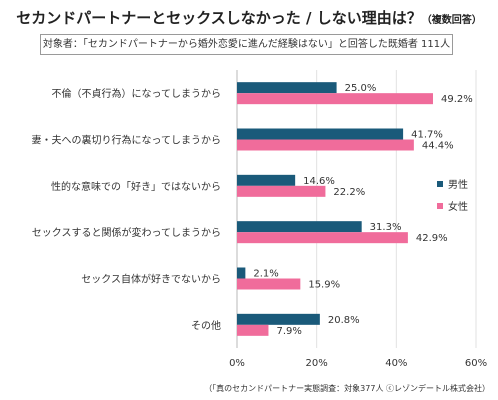 This screenshot has width=498, height=400. What do you see at coordinates (427, 135) in the screenshot?
I see `data-label: 41.7%` at bounding box center [427, 135].